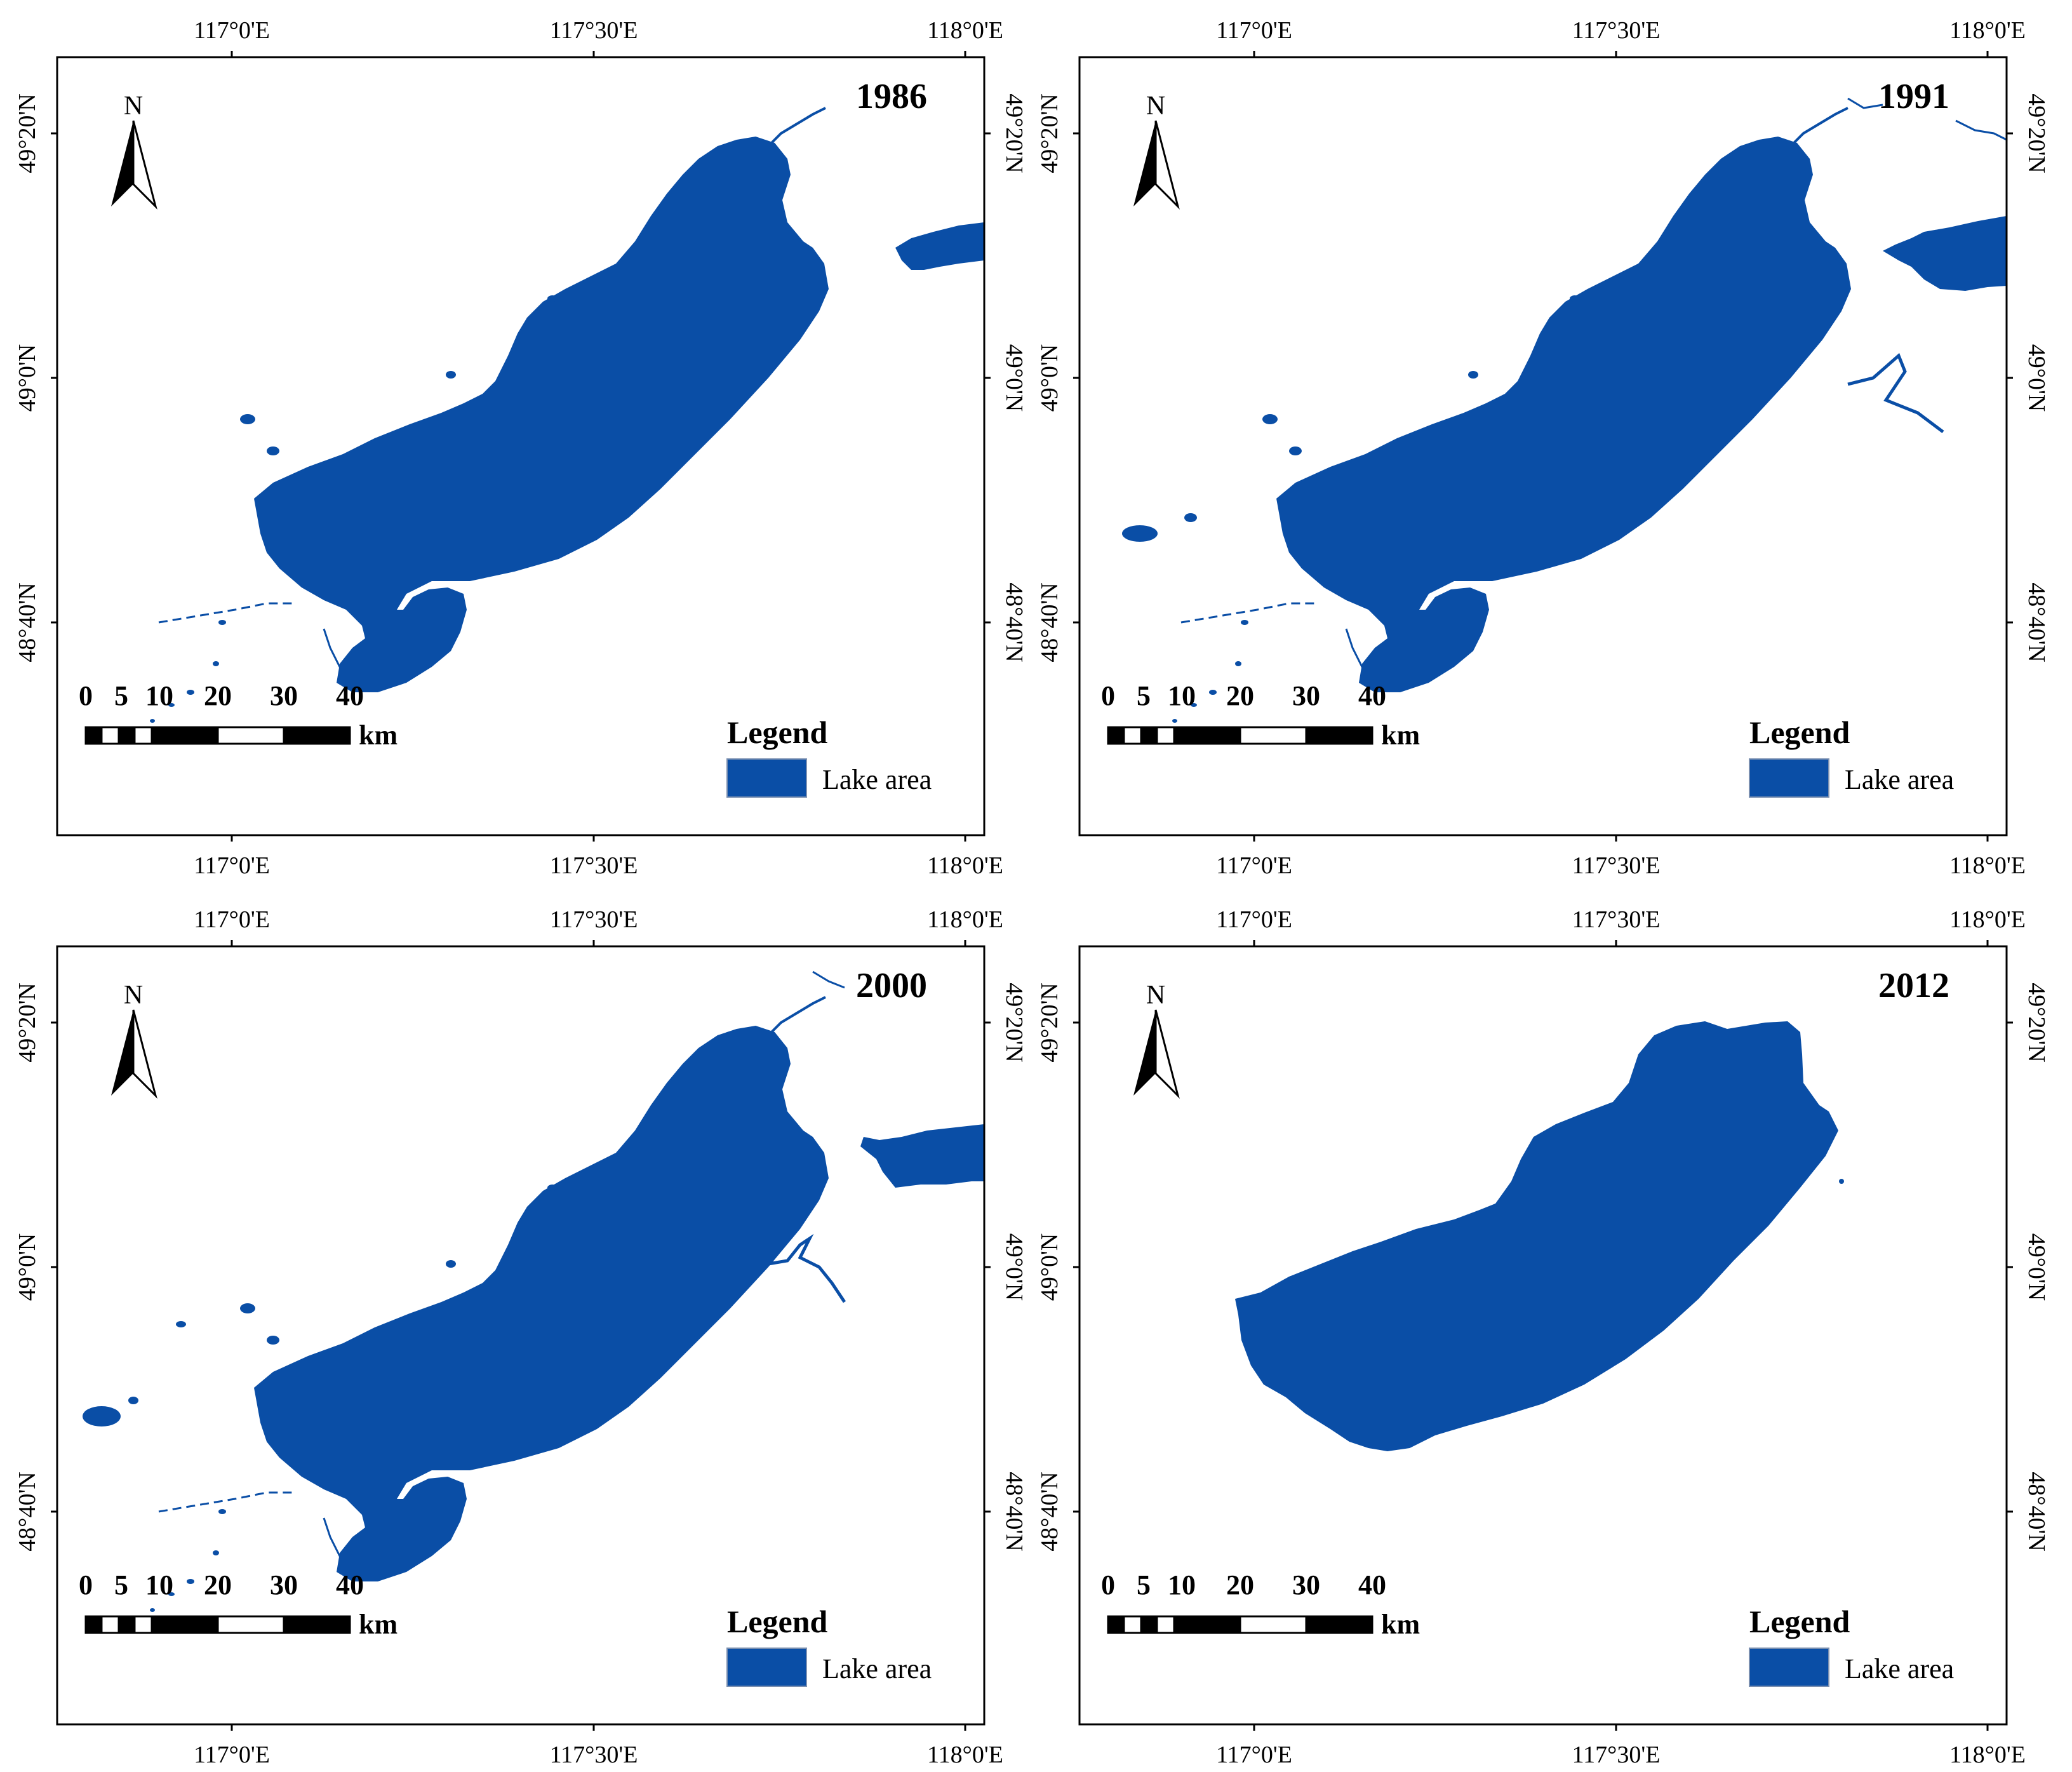 The width and height of the screenshot is (2072, 1772). I want to click on scale-bar-tick-label: 20, so click(1240, 1585).